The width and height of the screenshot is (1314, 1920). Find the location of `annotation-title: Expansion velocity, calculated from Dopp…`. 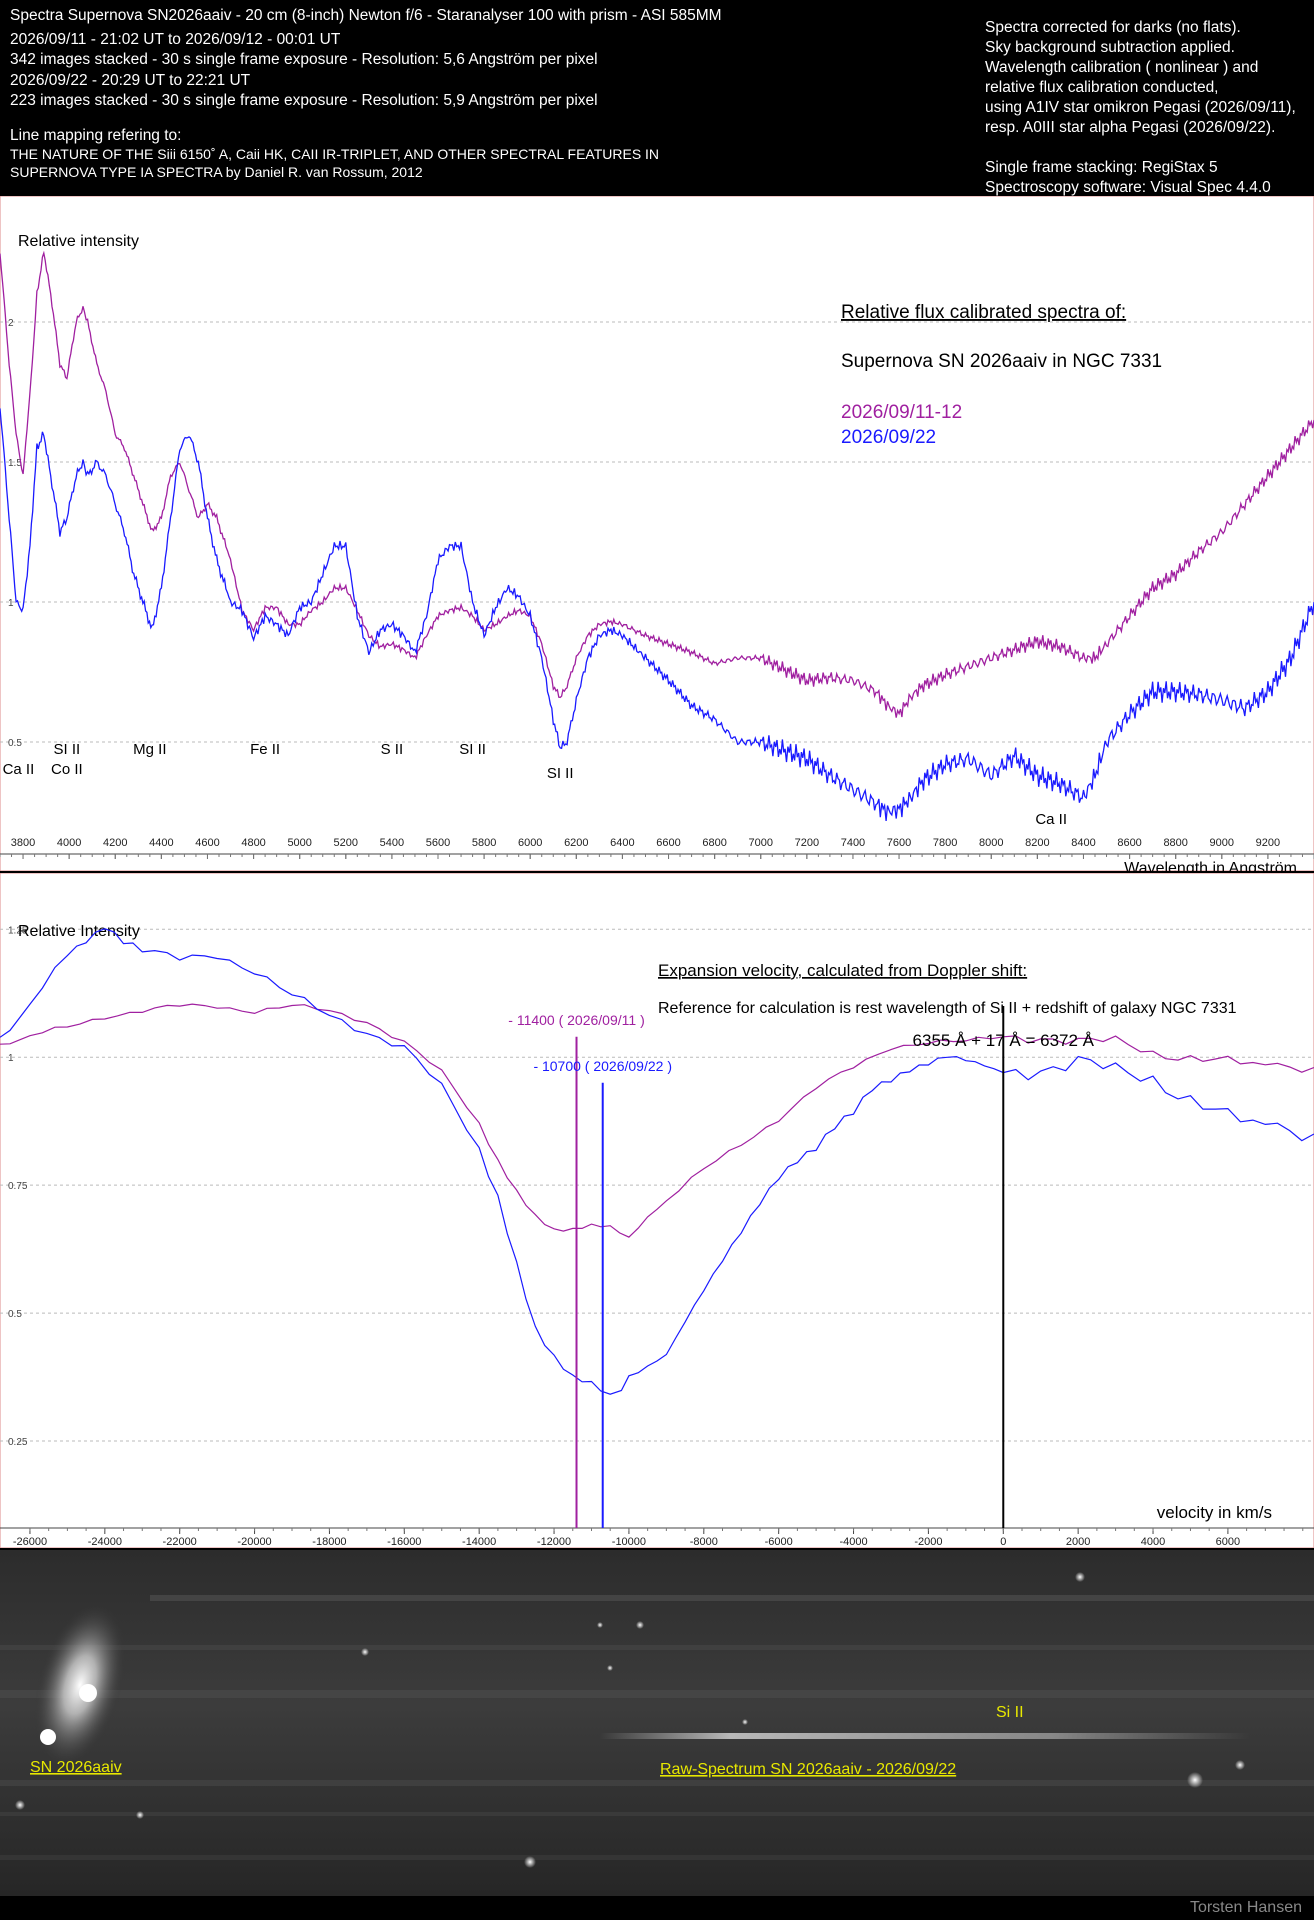

annotation-title: Expansion velocity, calculated from Dopp… is located at coordinates (842, 970).